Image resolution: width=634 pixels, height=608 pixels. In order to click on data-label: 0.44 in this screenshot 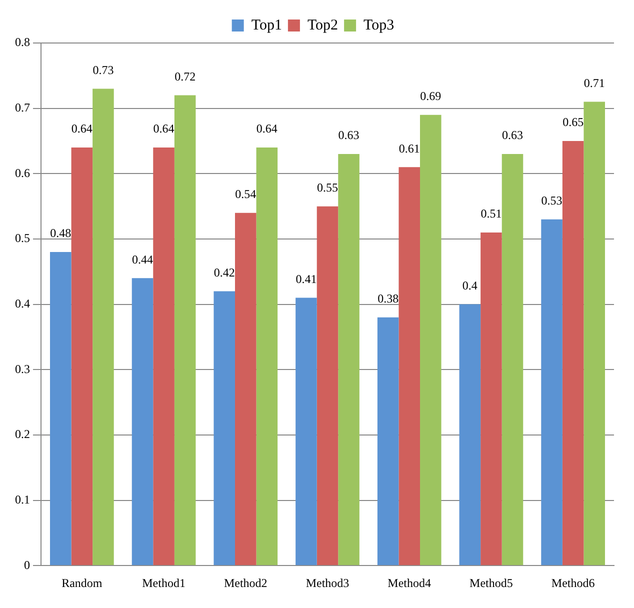, I will do `click(143, 259)`.